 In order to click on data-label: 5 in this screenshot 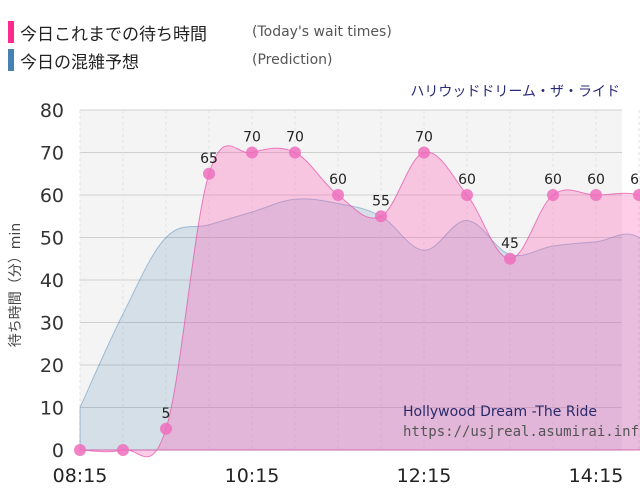, I will do `click(166, 414)`.